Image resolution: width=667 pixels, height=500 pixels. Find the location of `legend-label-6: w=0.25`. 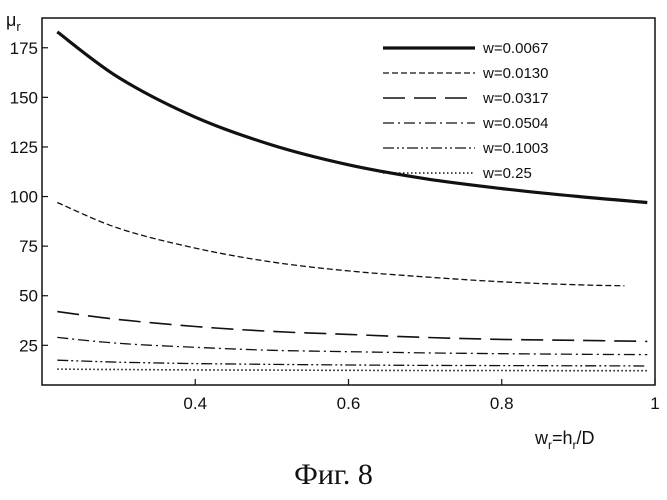

legend-label-6: w=0.25 is located at coordinates (507, 173).